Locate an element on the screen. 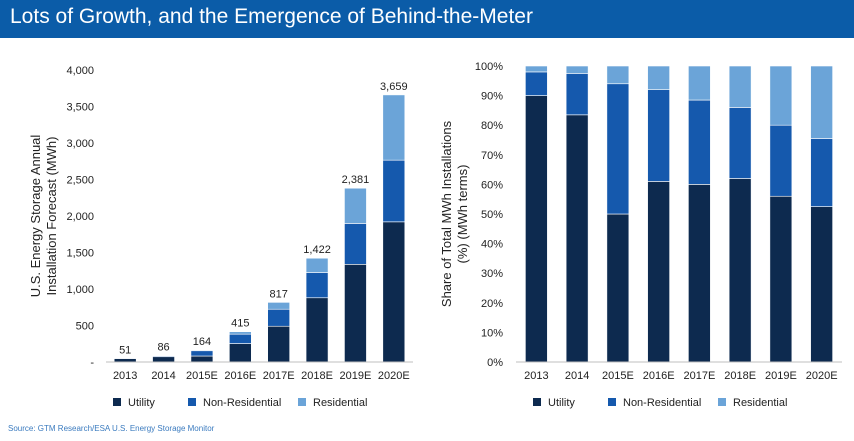 The height and width of the screenshot is (441, 854). chart1-bar-non-residential-2020e is located at coordinates (394, 191).